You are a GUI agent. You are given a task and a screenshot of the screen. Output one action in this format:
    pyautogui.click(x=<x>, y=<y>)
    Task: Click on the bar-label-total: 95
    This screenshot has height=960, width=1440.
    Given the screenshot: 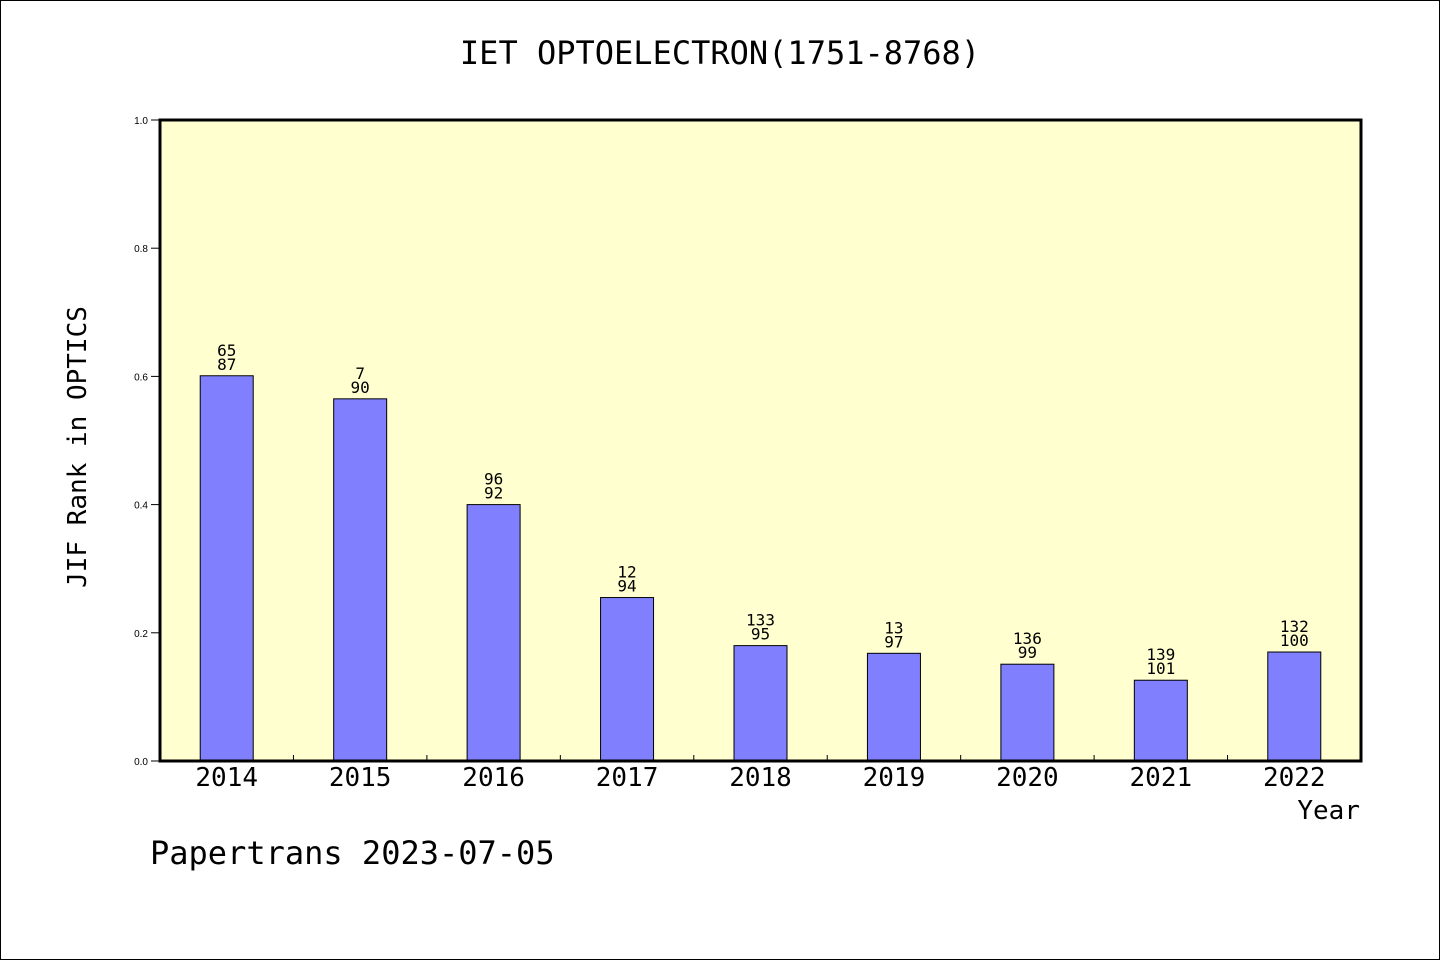 What is the action you would take?
    pyautogui.click(x=760, y=634)
    